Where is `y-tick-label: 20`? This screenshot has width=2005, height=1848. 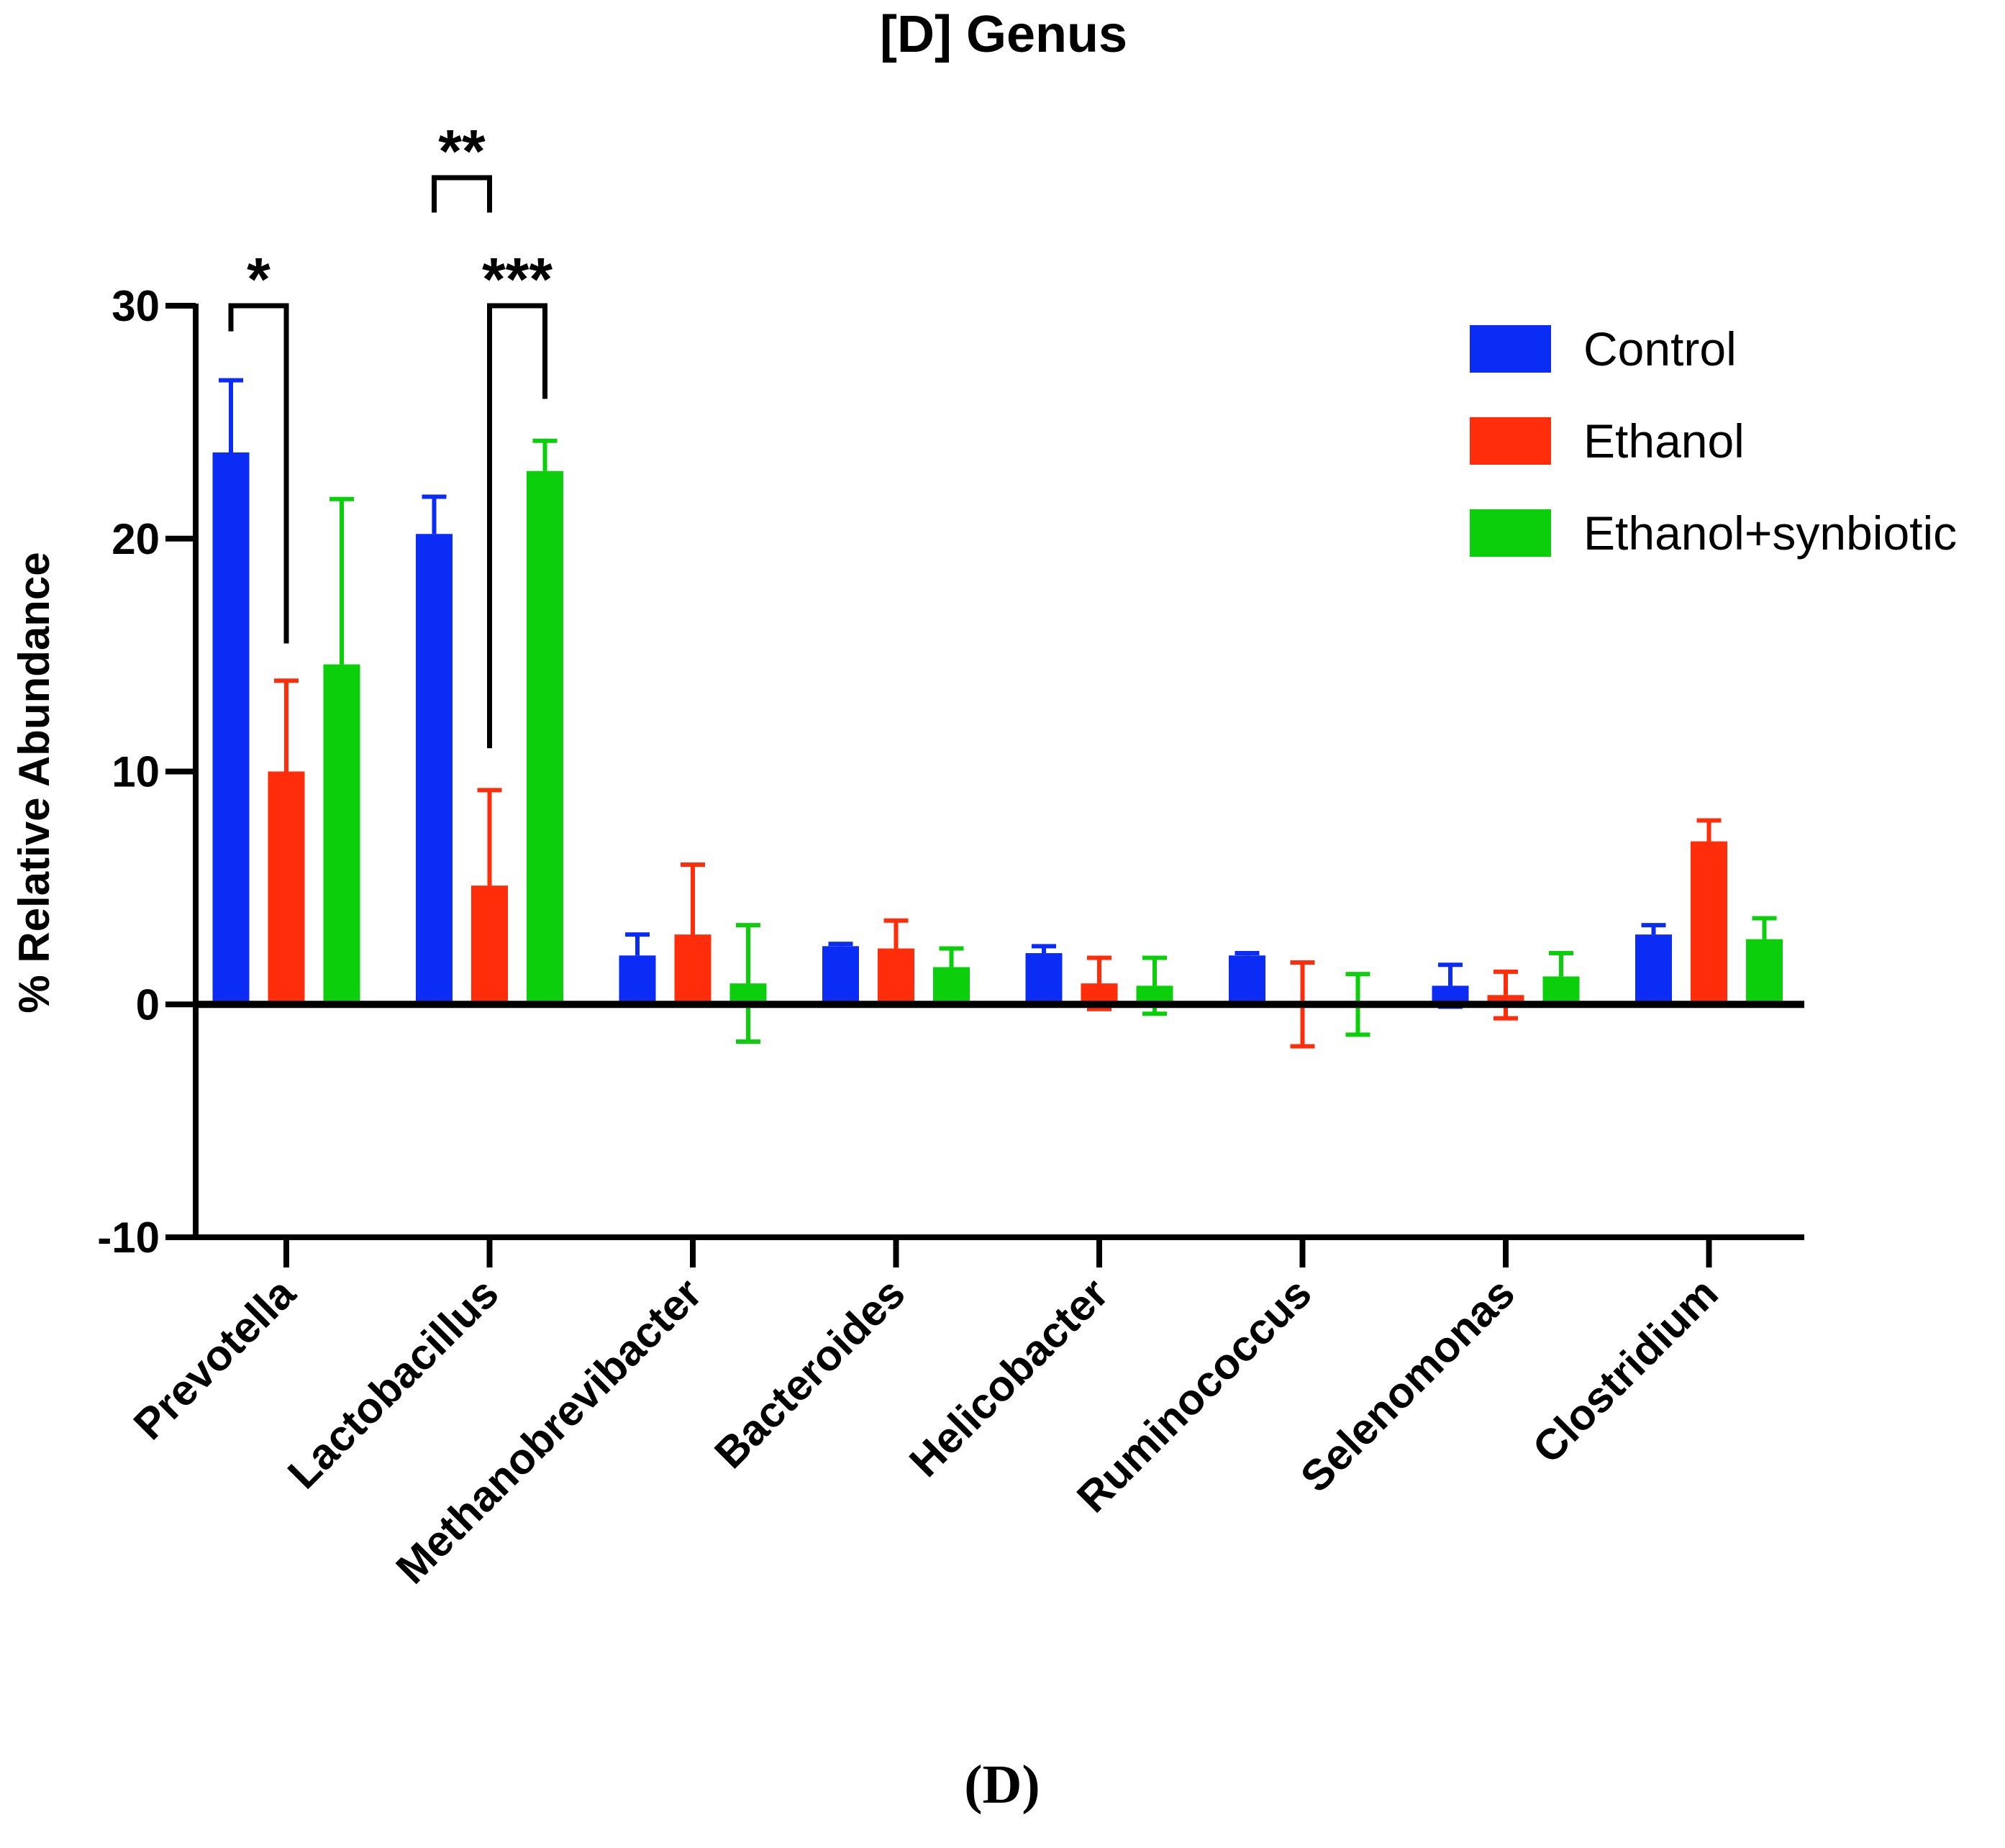
y-tick-label: 20 is located at coordinates (136, 539).